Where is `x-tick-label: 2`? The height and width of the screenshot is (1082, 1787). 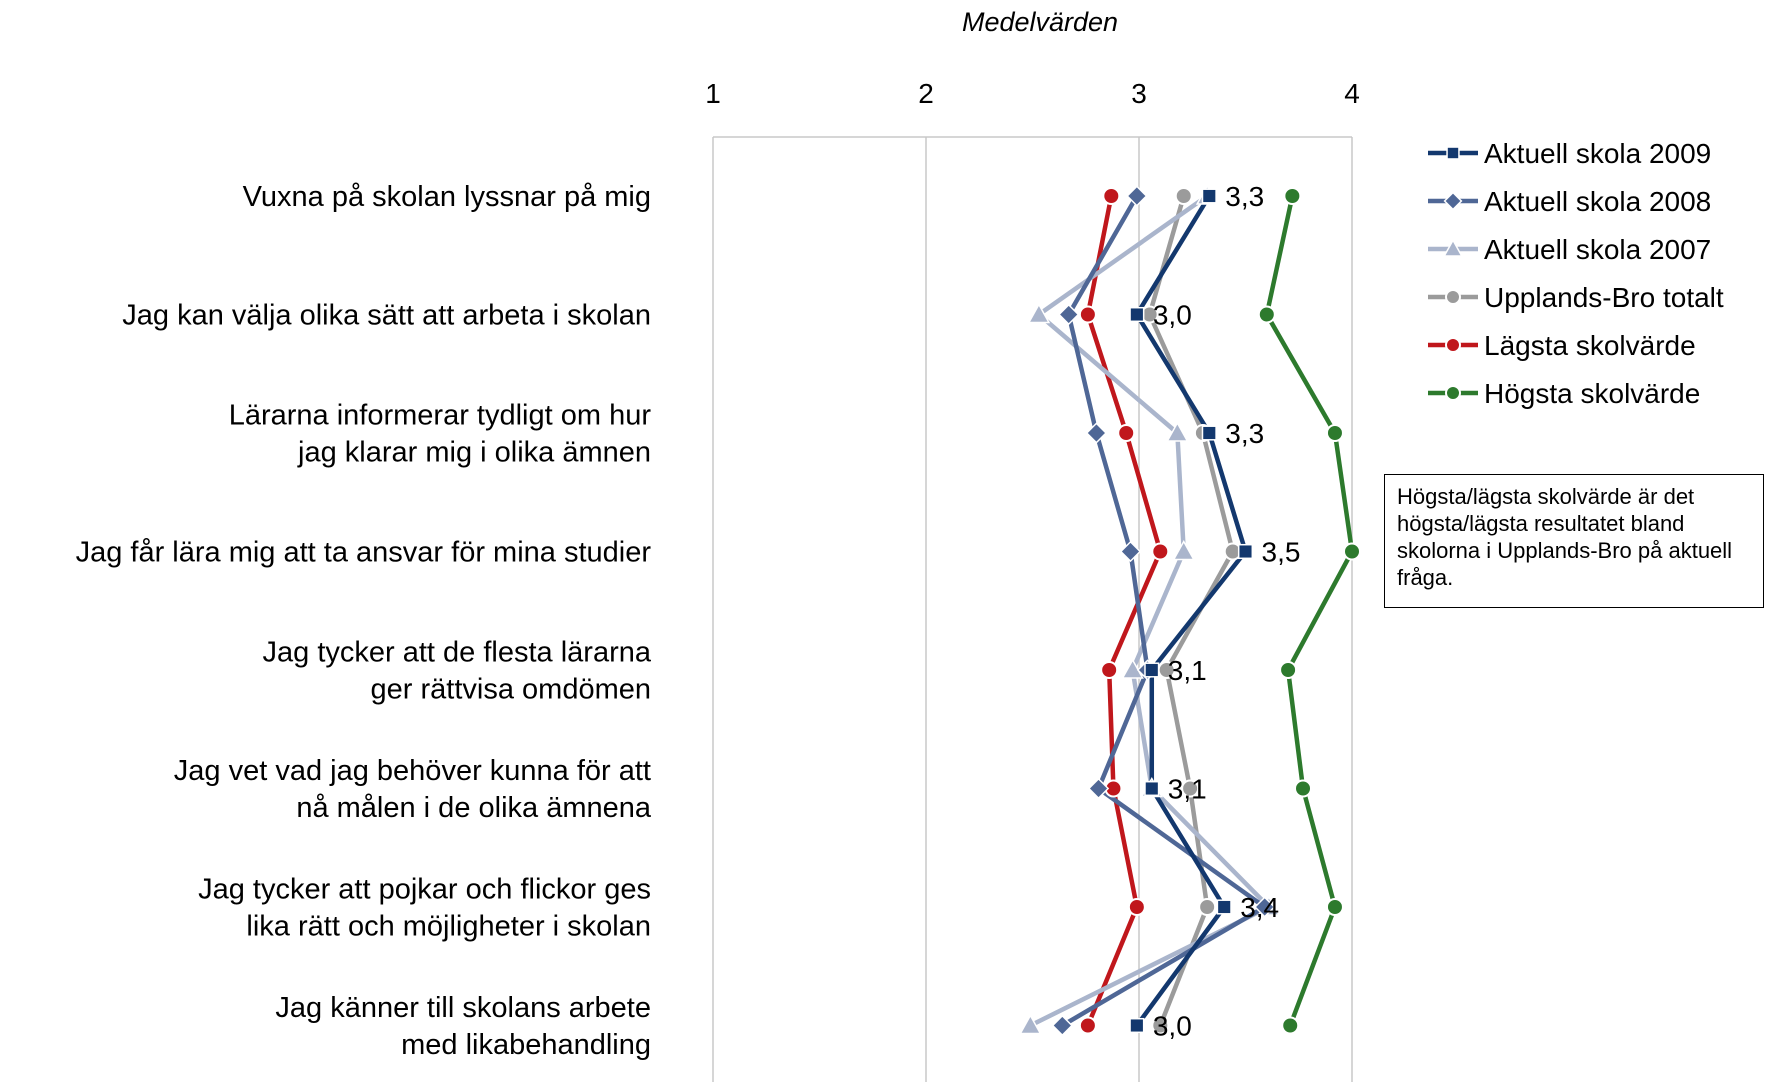
x-tick-label: 2 is located at coordinates (926, 93).